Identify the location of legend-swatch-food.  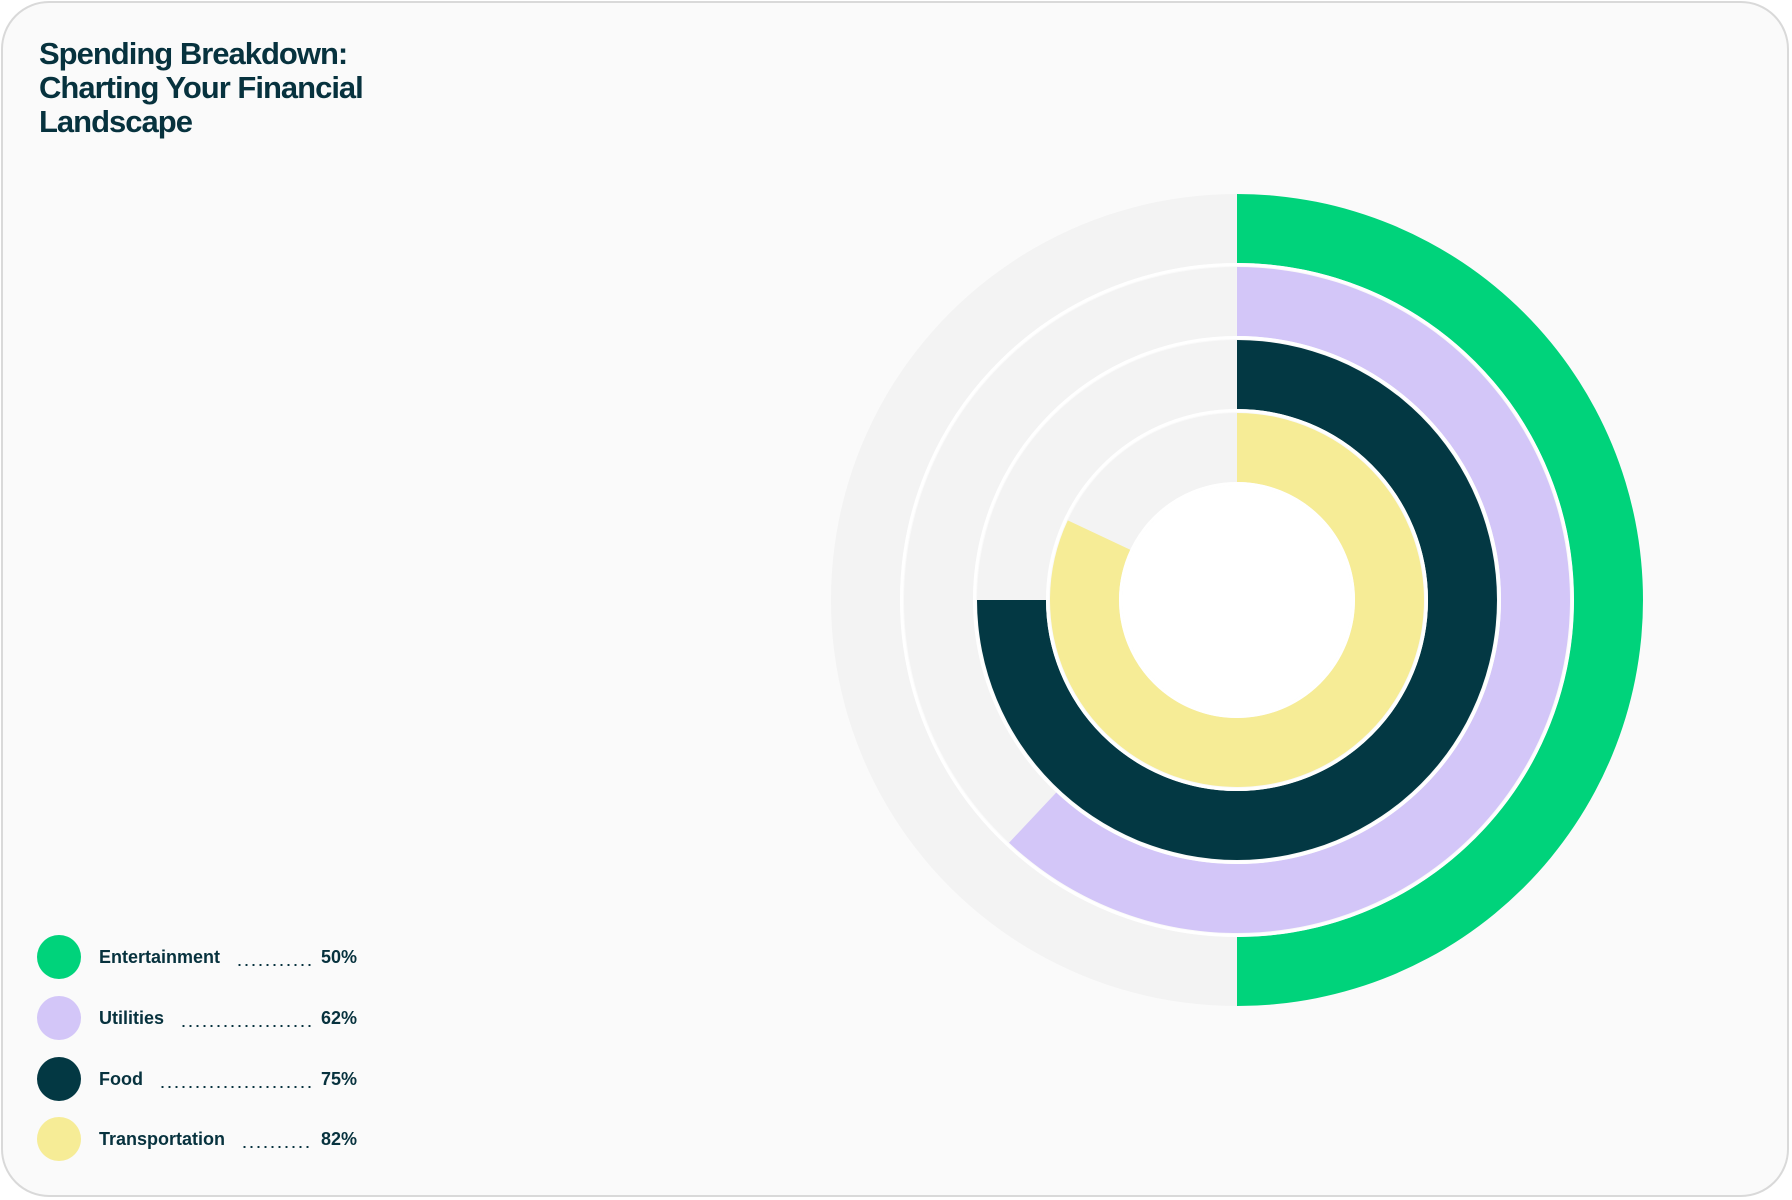
(59, 1079).